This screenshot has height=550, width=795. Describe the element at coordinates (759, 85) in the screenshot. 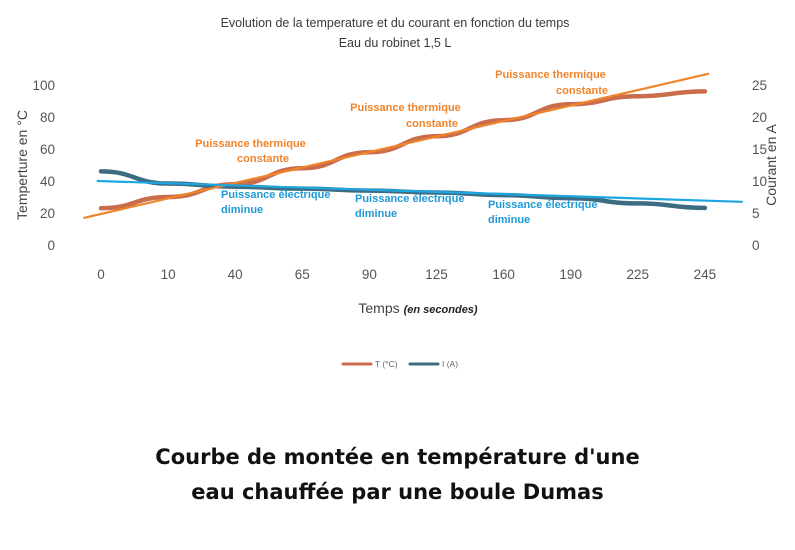

I see `y-right-tick-label: 25` at that location.